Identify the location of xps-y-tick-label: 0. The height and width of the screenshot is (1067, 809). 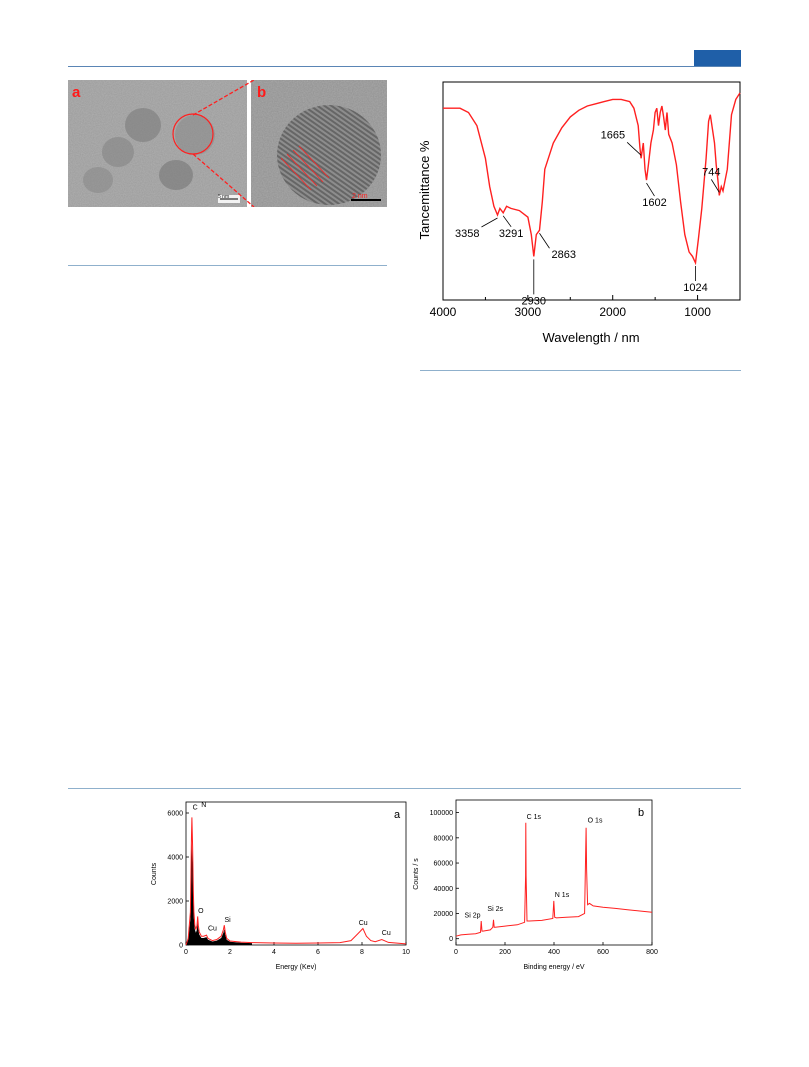
(451, 939).